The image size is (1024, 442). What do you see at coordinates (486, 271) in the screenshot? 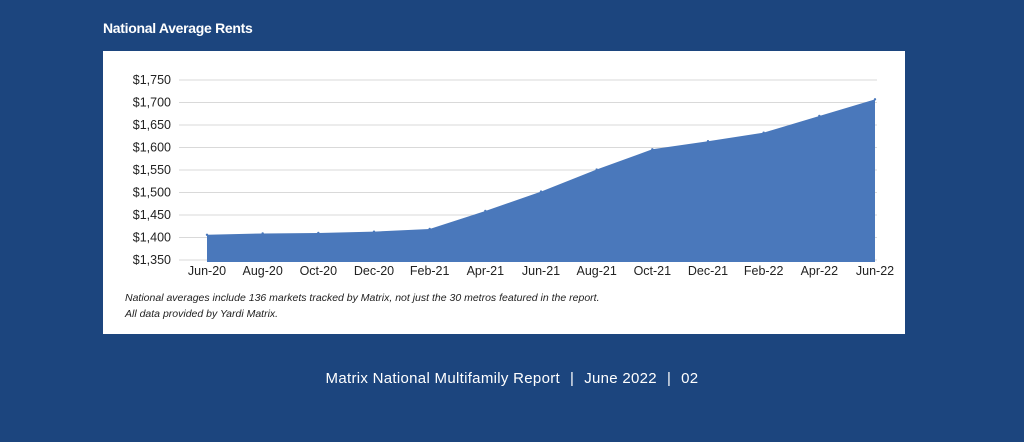
I see `x-tick-label: Apr-21` at bounding box center [486, 271].